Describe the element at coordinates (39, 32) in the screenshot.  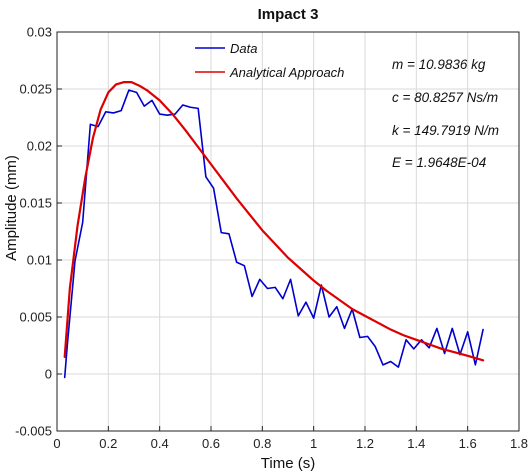
I see `y-tick-label: 0.03` at that location.